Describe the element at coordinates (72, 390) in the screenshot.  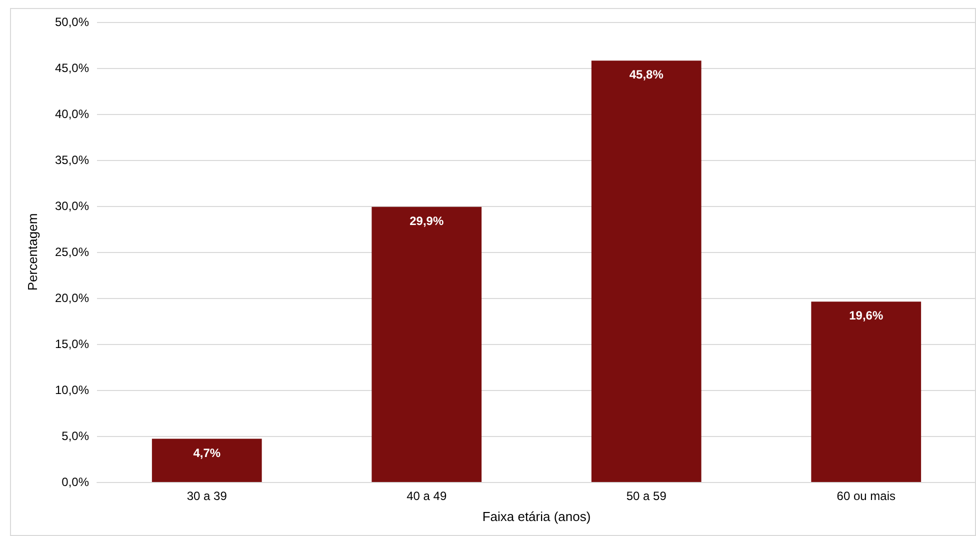
I see `y-tick-label: 10,0%` at that location.